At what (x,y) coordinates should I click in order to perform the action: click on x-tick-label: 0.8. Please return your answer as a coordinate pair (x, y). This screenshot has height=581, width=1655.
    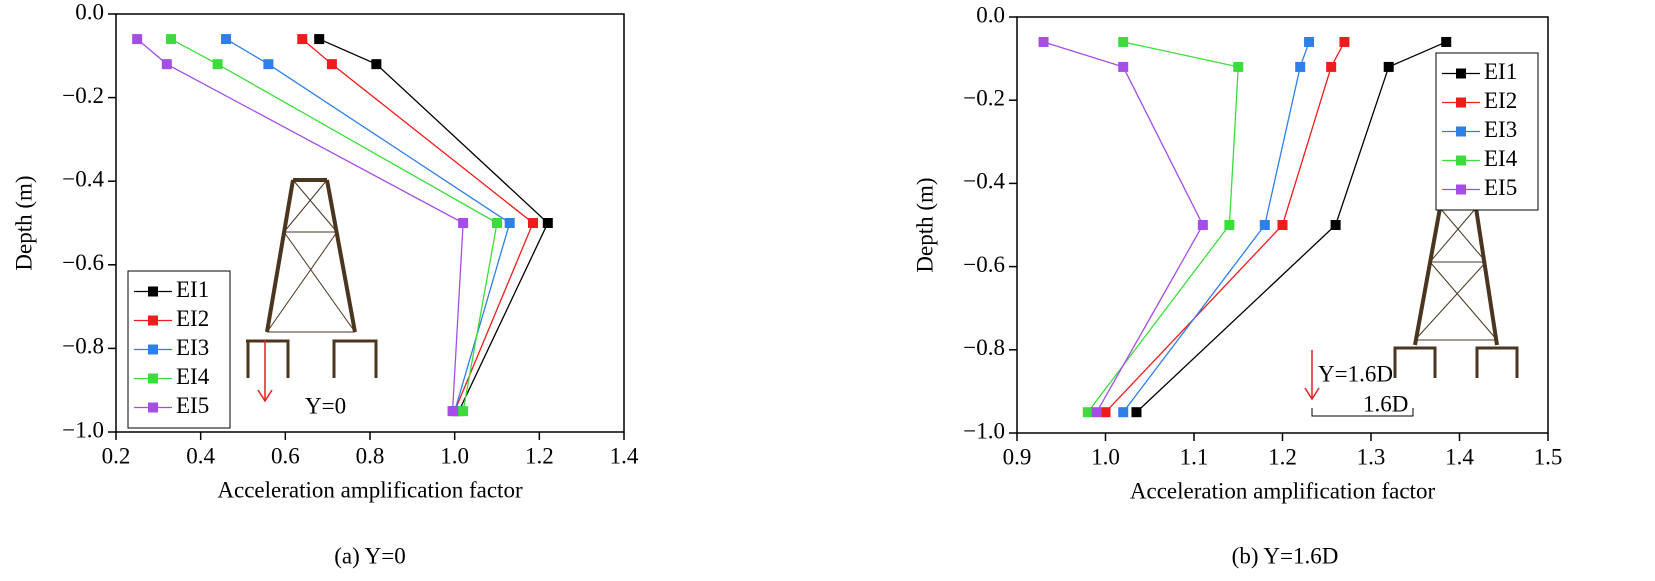
    Looking at the image, I should click on (370, 455).